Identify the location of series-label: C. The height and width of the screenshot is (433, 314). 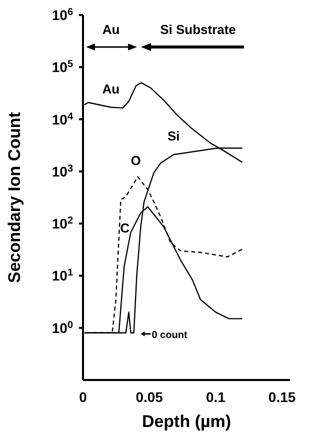
(125, 228).